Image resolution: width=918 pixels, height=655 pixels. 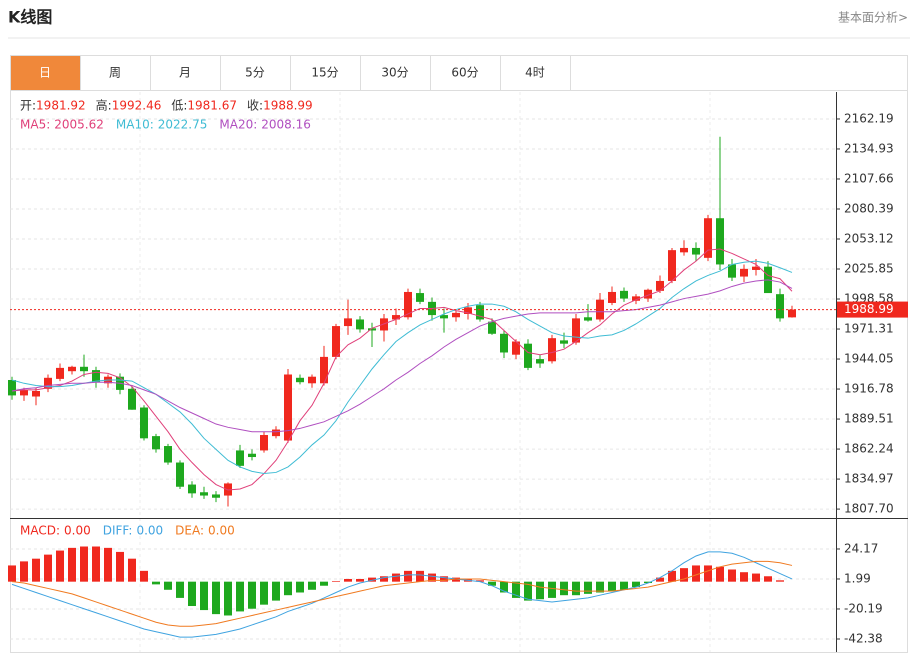 I want to click on tab-label: 月, so click(x=185, y=73).